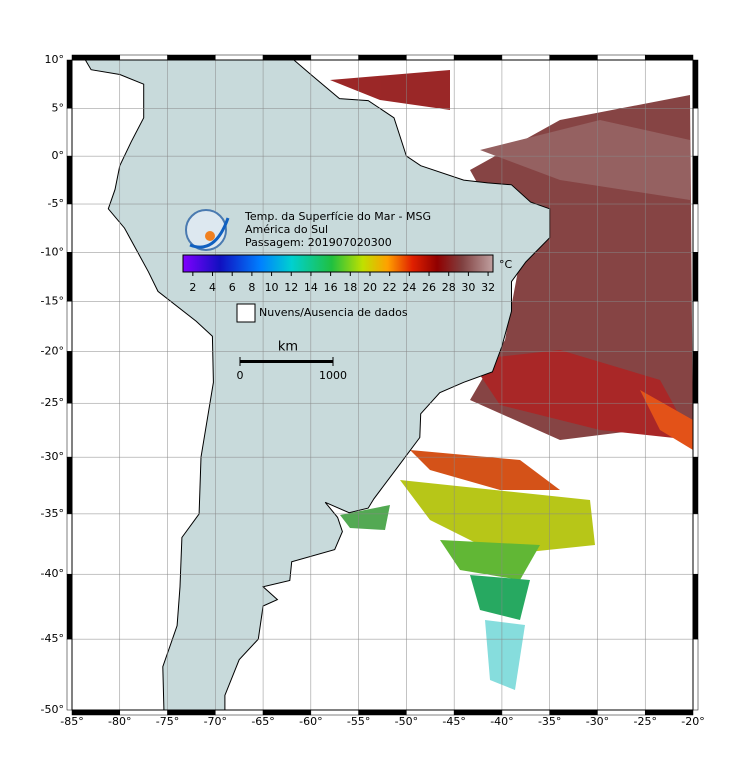  I want to click on colorbar-tick-label: 12, so click(291, 287).